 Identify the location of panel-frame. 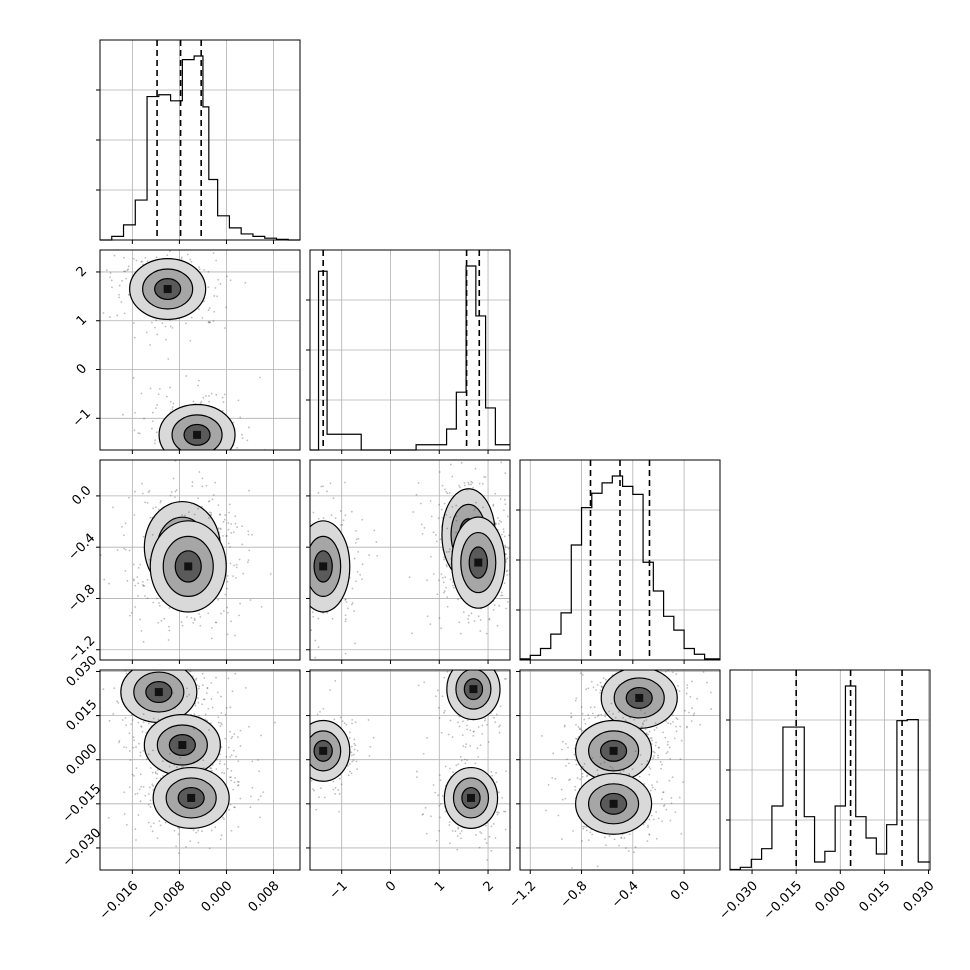
(620, 770).